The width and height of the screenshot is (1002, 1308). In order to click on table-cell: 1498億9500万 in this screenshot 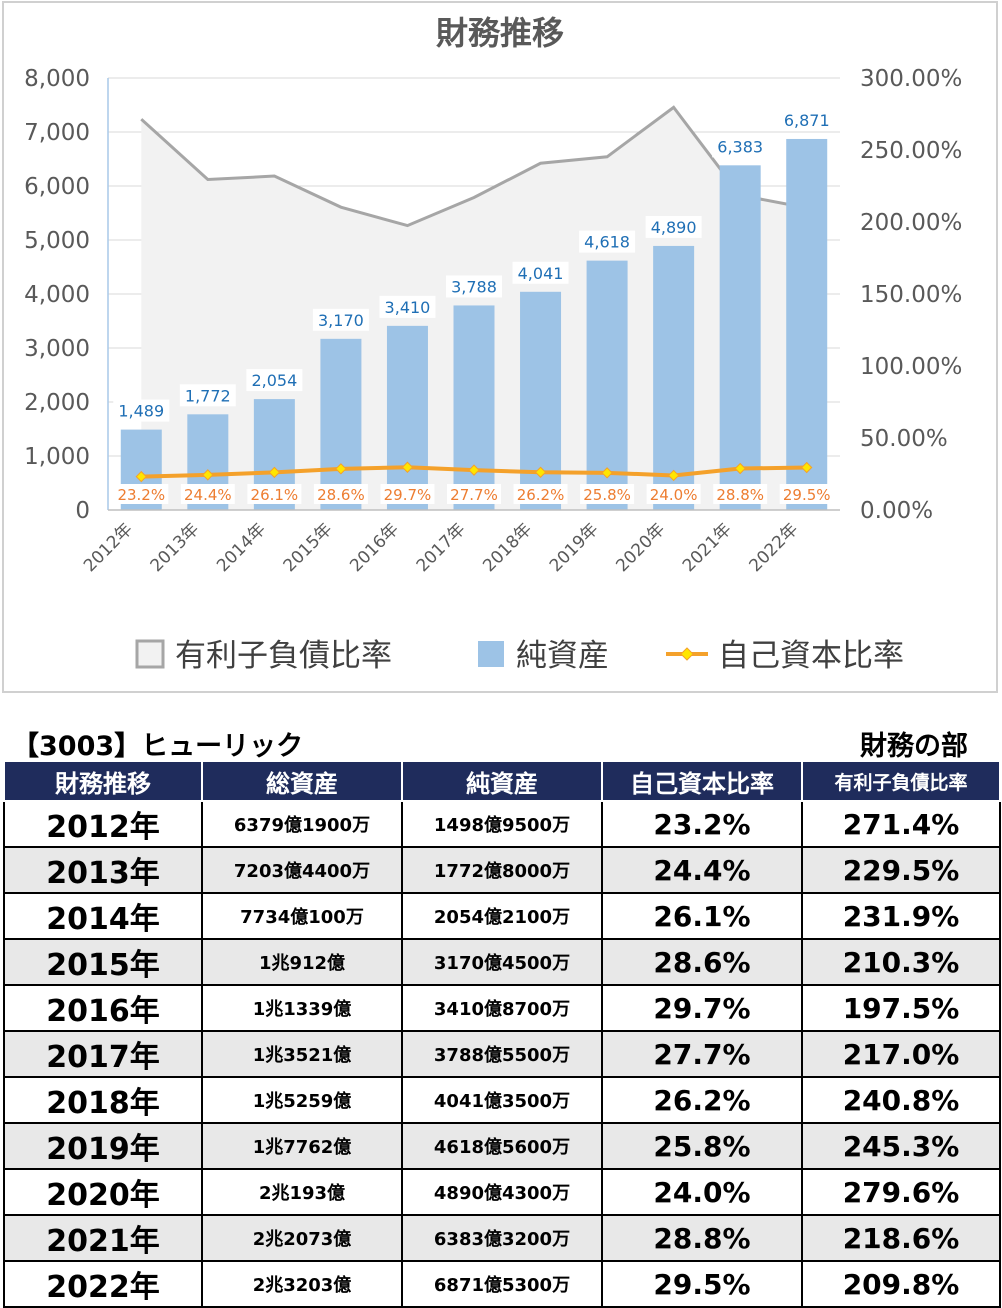, I will do `click(502, 824)`.